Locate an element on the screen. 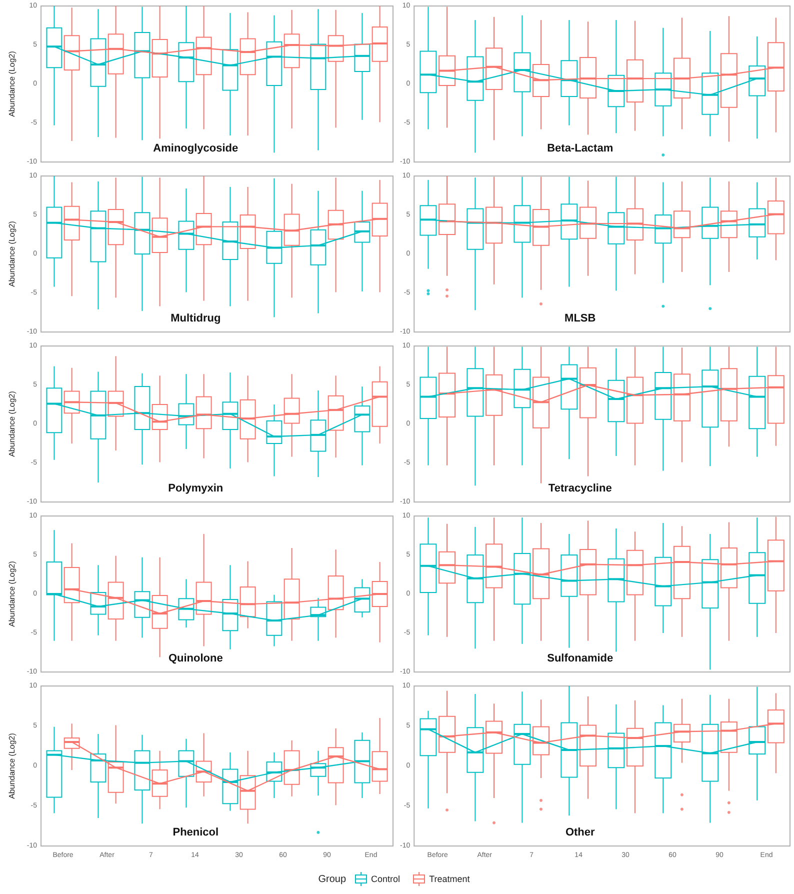 Image resolution: width=794 pixels, height=894 pixels. text: Multidrug is located at coordinates (195, 318).